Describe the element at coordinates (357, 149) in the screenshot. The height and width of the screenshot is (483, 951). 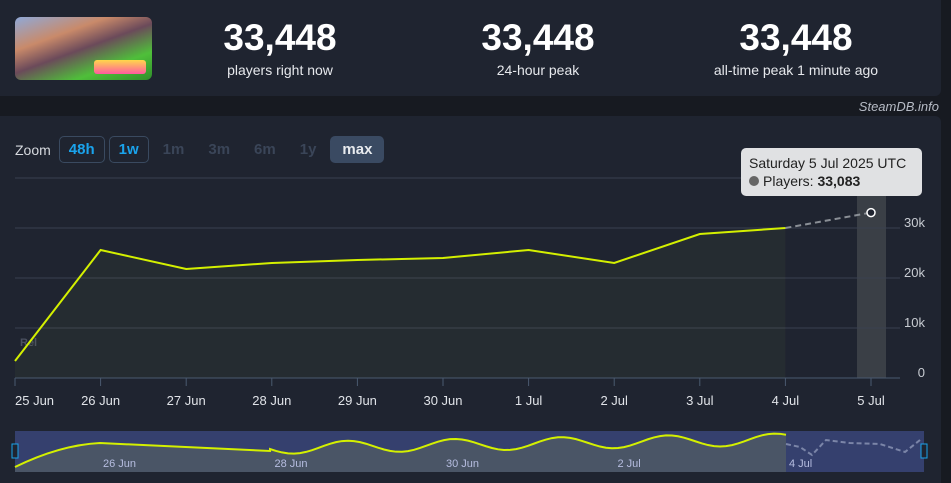
I see `zoom-max-button: max` at that location.